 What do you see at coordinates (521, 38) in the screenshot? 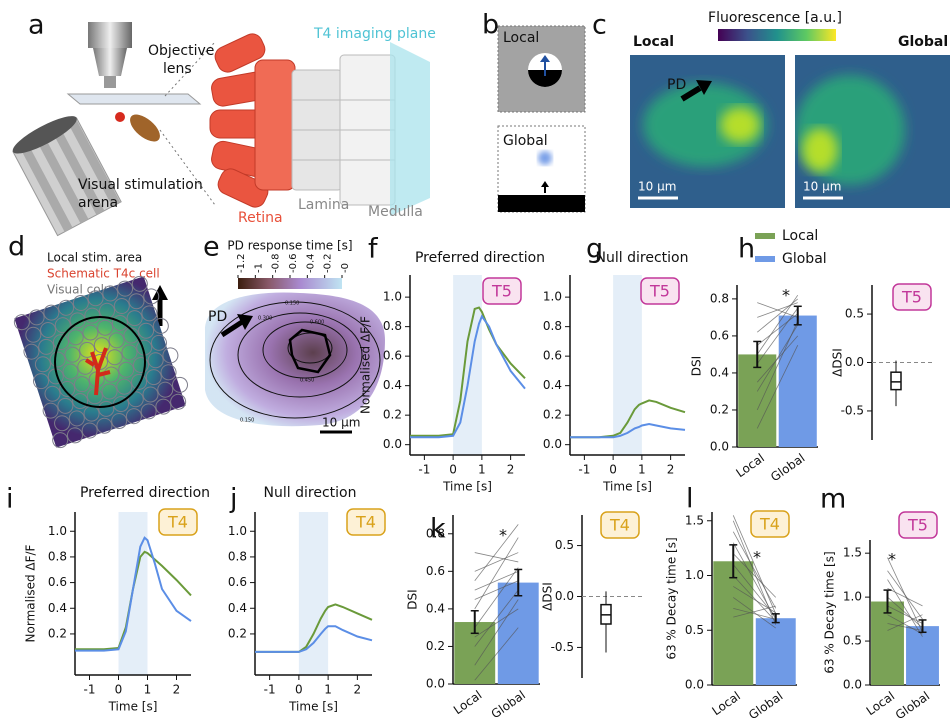
I see `label: Local` at bounding box center [521, 38].